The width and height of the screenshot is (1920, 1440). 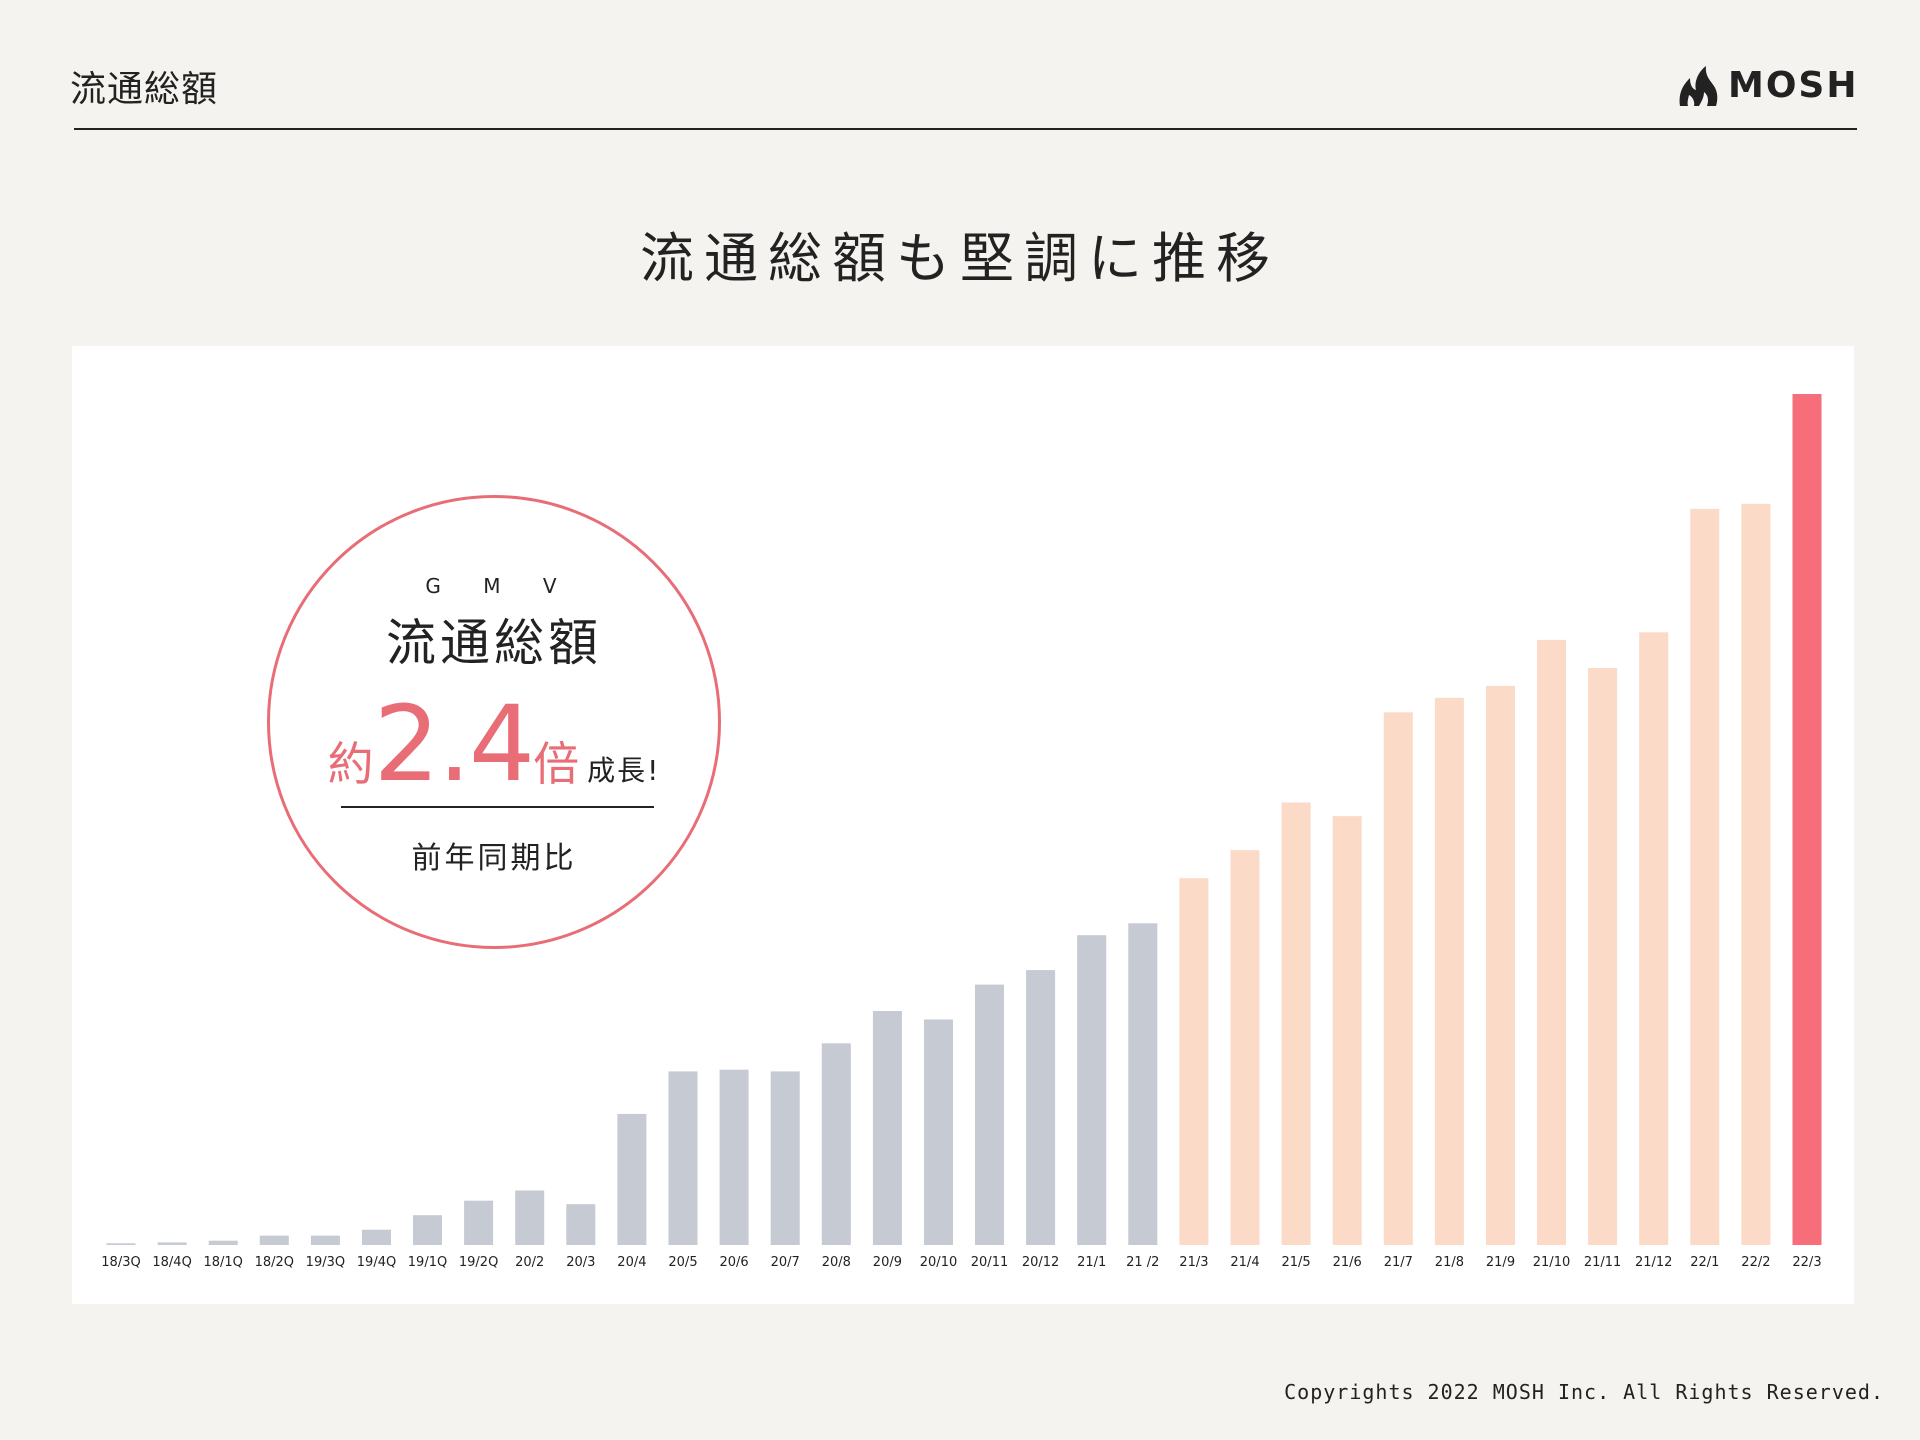 I want to click on x-tick-label: 20/12, so click(x=1040, y=1262).